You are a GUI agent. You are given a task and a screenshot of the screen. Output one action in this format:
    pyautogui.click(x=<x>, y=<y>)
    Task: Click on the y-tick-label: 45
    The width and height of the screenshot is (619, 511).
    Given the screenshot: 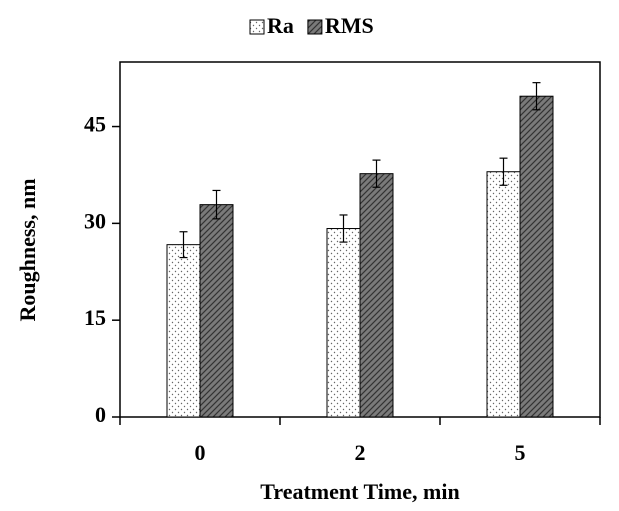 What is the action you would take?
    pyautogui.click(x=95, y=124)
    